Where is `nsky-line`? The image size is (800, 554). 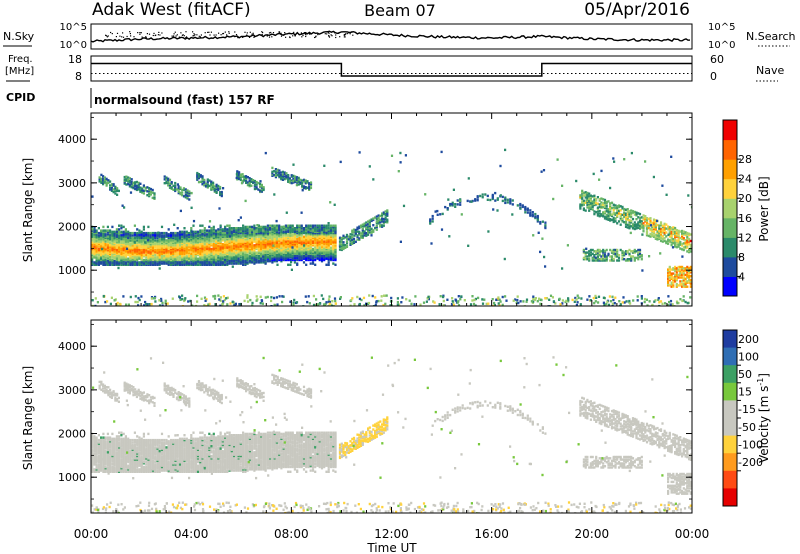
nsky-line is located at coordinates (390, 36).